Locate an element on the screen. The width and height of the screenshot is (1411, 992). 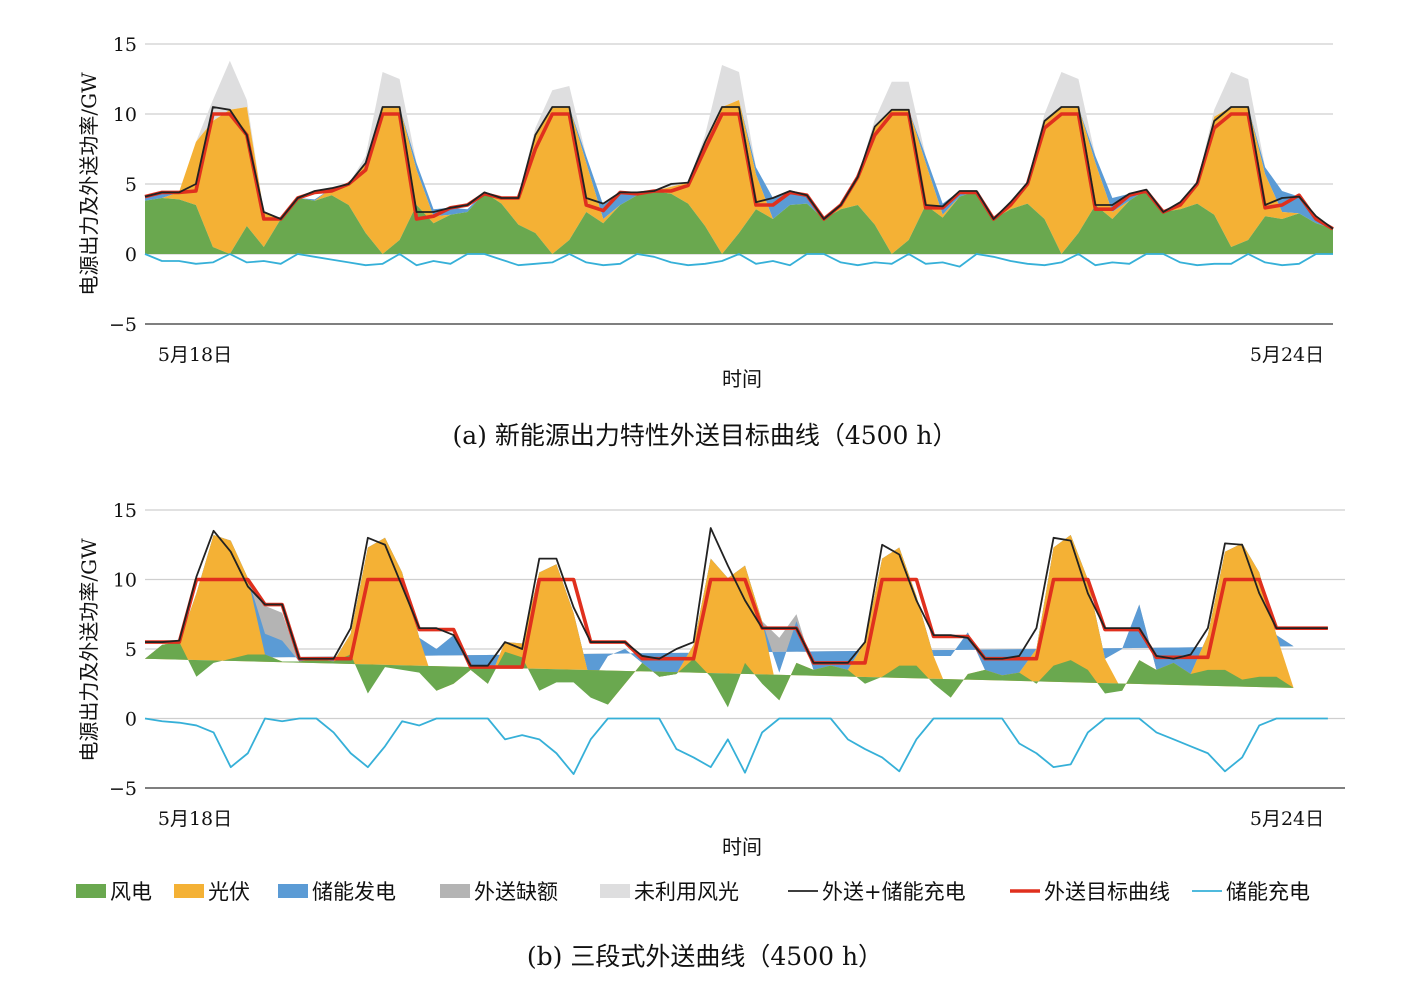
legend-label: 光伏 is located at coordinates (229, 892).